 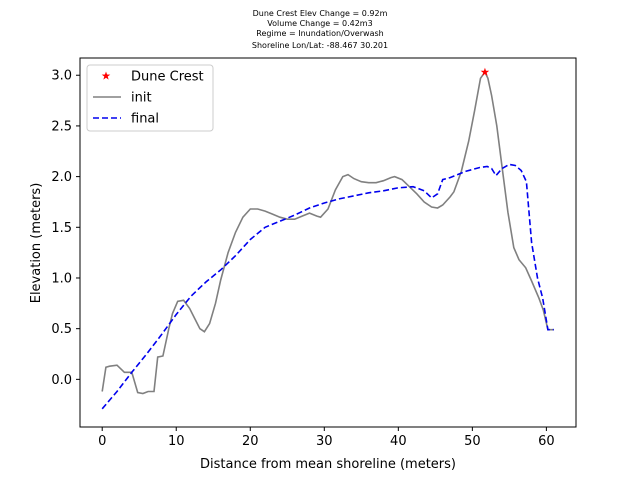 What do you see at coordinates (546, 441) in the screenshot?
I see `x-tick-label: 60` at bounding box center [546, 441].